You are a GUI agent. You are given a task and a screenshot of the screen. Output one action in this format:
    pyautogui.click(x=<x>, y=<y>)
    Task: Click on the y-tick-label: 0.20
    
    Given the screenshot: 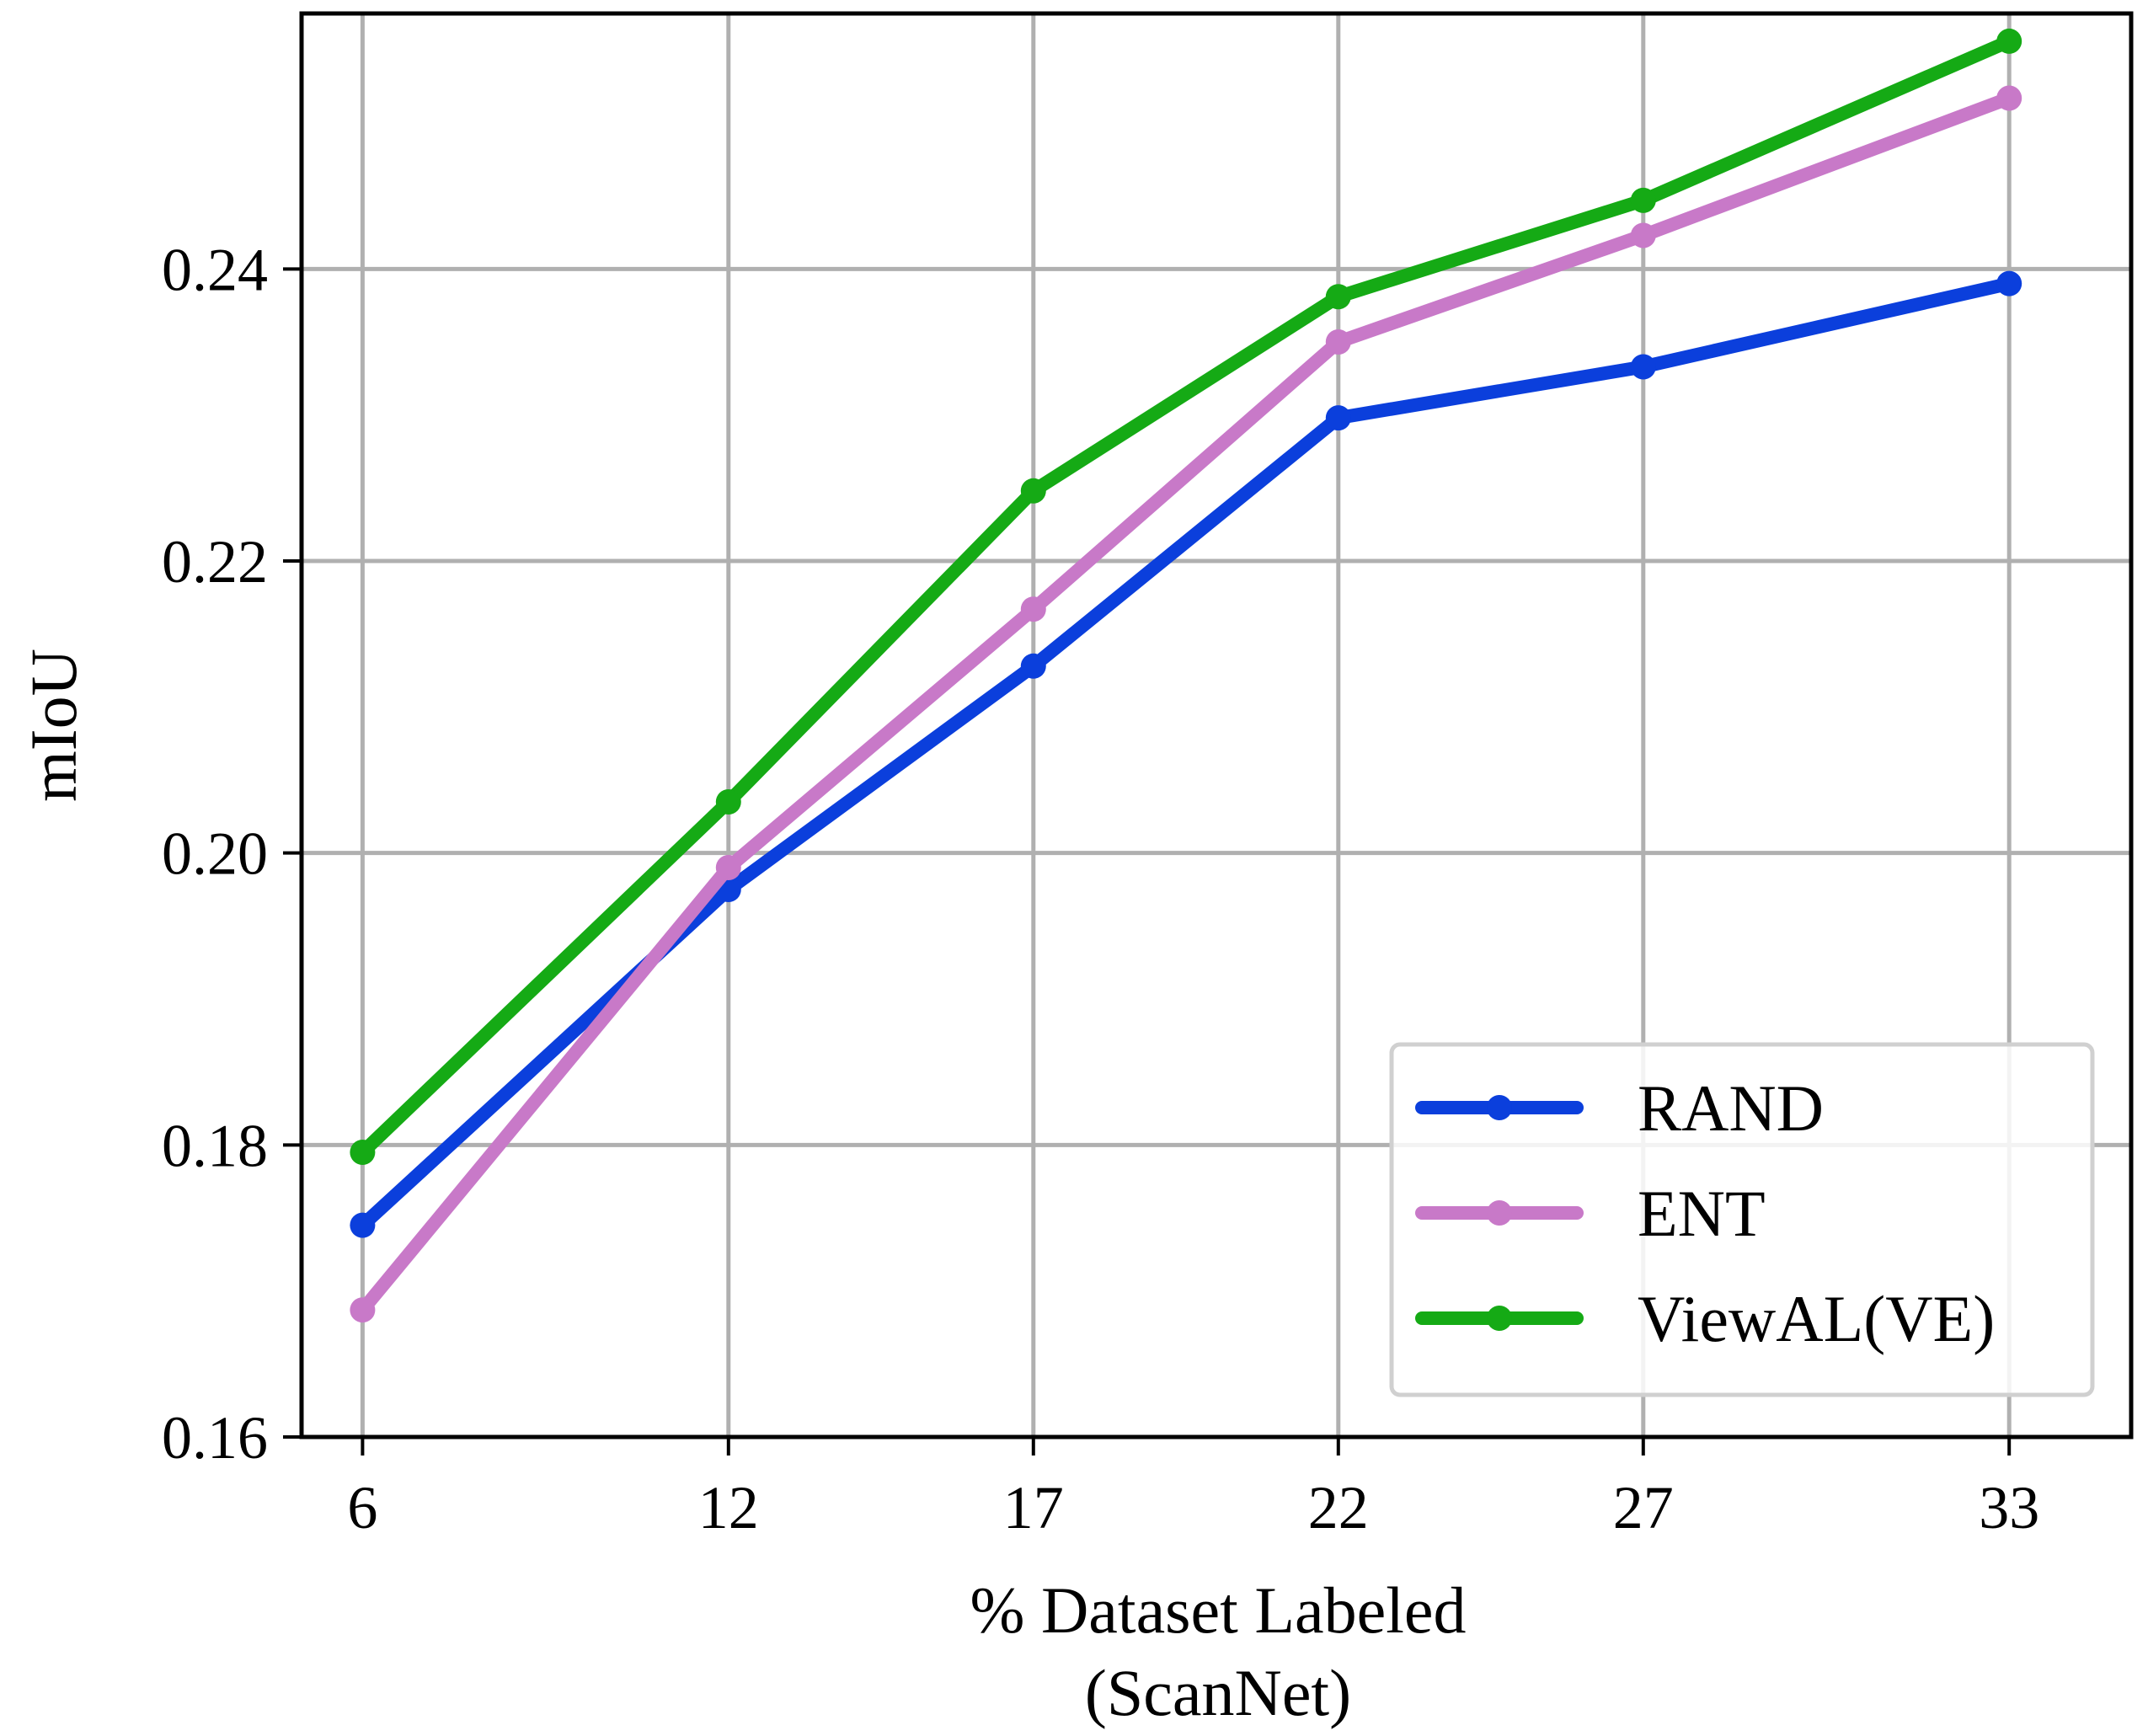 What is the action you would take?
    pyautogui.click(x=215, y=854)
    